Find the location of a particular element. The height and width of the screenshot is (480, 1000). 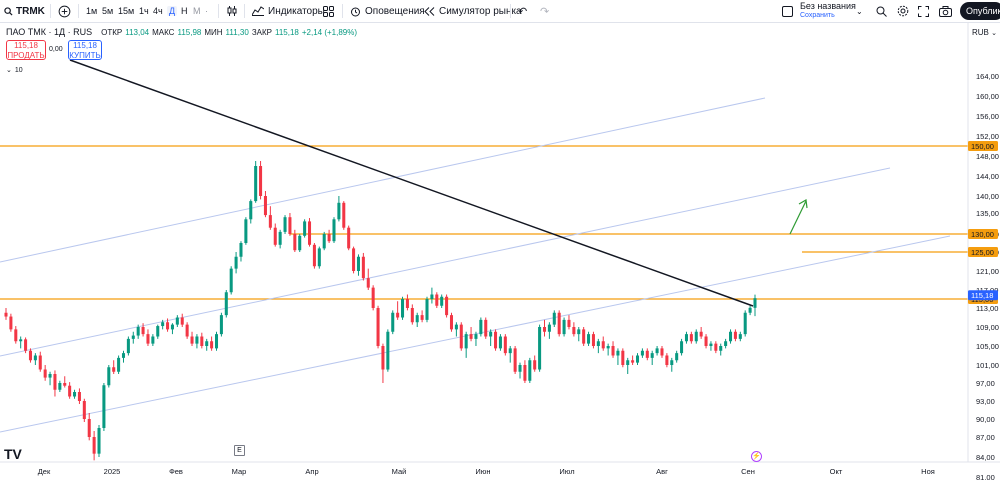

interval-1mo: М is located at coordinates (197, 11).